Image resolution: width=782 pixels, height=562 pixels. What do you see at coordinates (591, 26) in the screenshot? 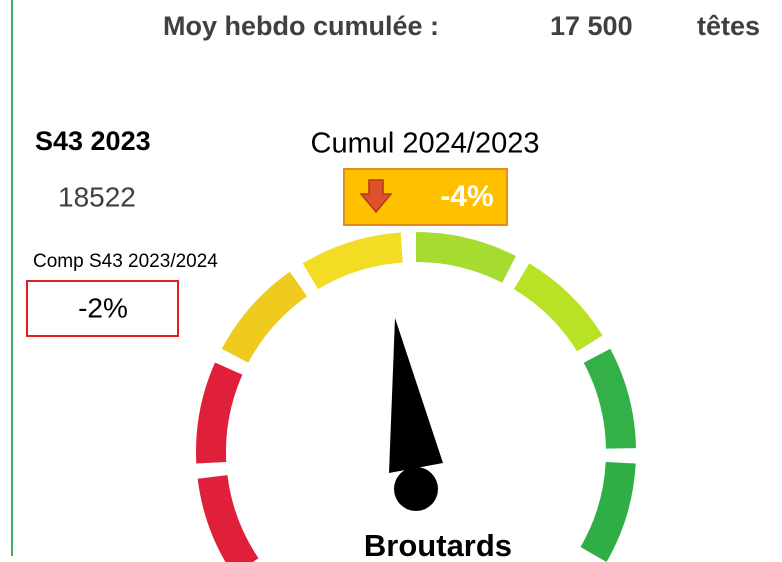
I see `header-value: 17 500` at bounding box center [591, 26].